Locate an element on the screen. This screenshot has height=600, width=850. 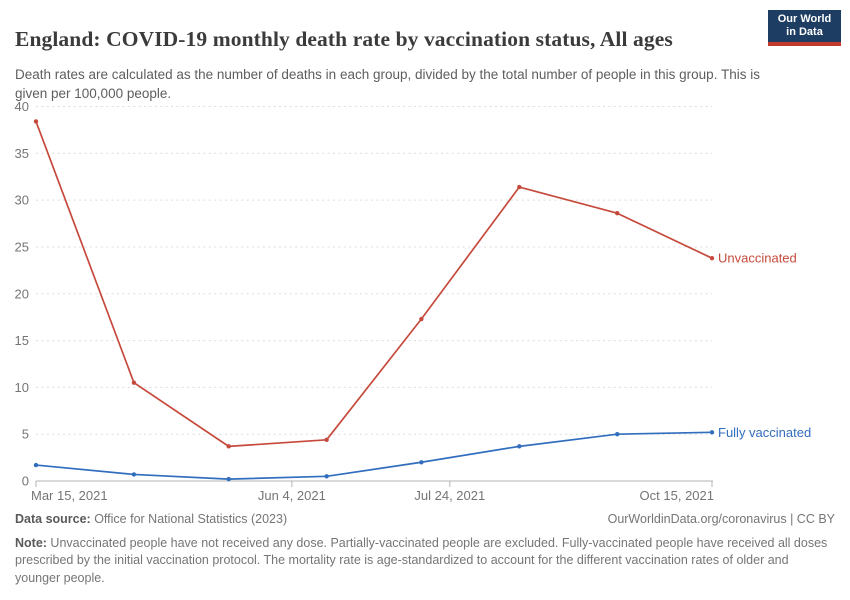
x-axis-tick-label: Jun 4, 2021 is located at coordinates (292, 495).